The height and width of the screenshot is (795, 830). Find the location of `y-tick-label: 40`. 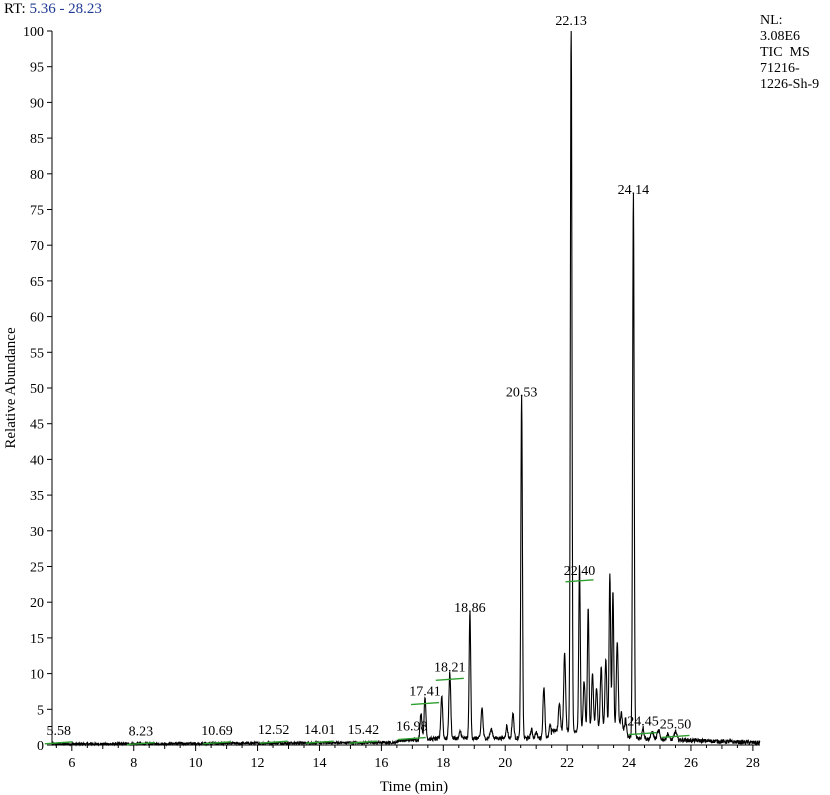

y-tick-label: 40 is located at coordinates (37, 460).